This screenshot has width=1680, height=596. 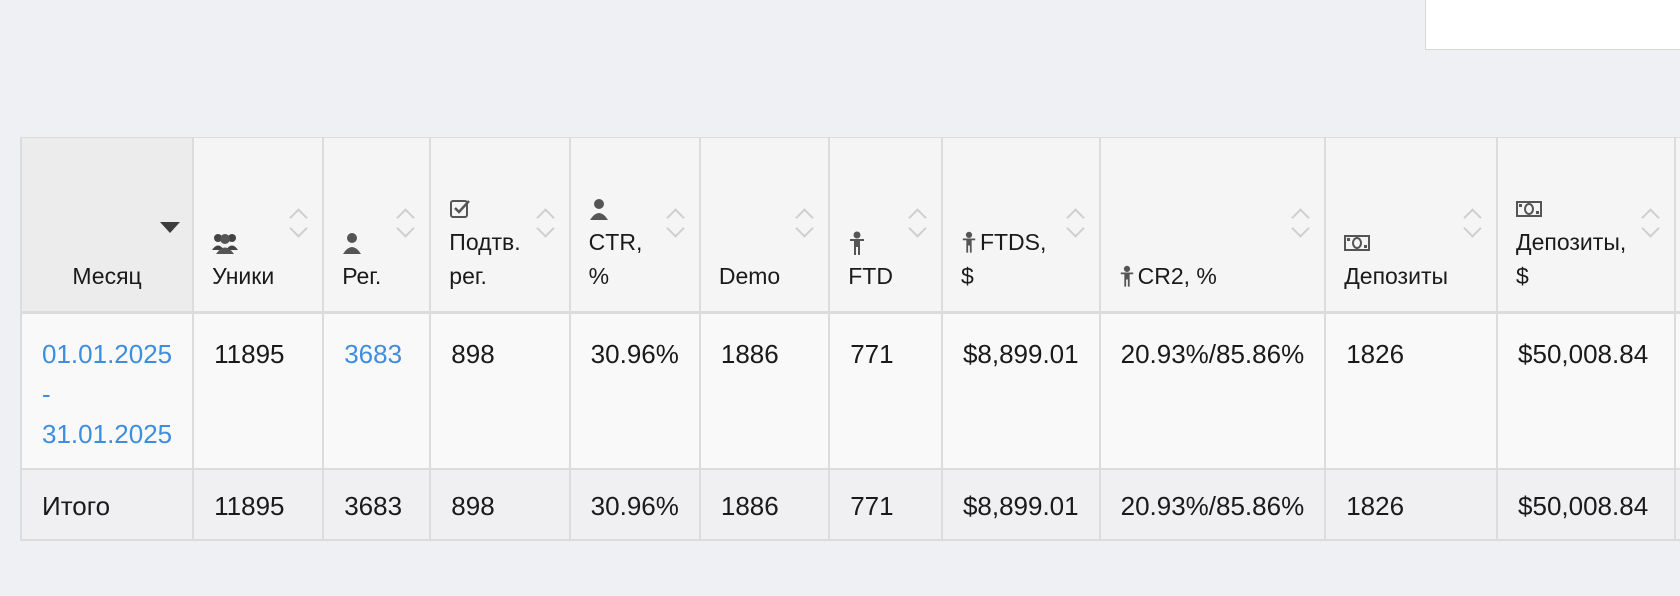 I want to click on sort-desc-icon, so click(x=170, y=227).